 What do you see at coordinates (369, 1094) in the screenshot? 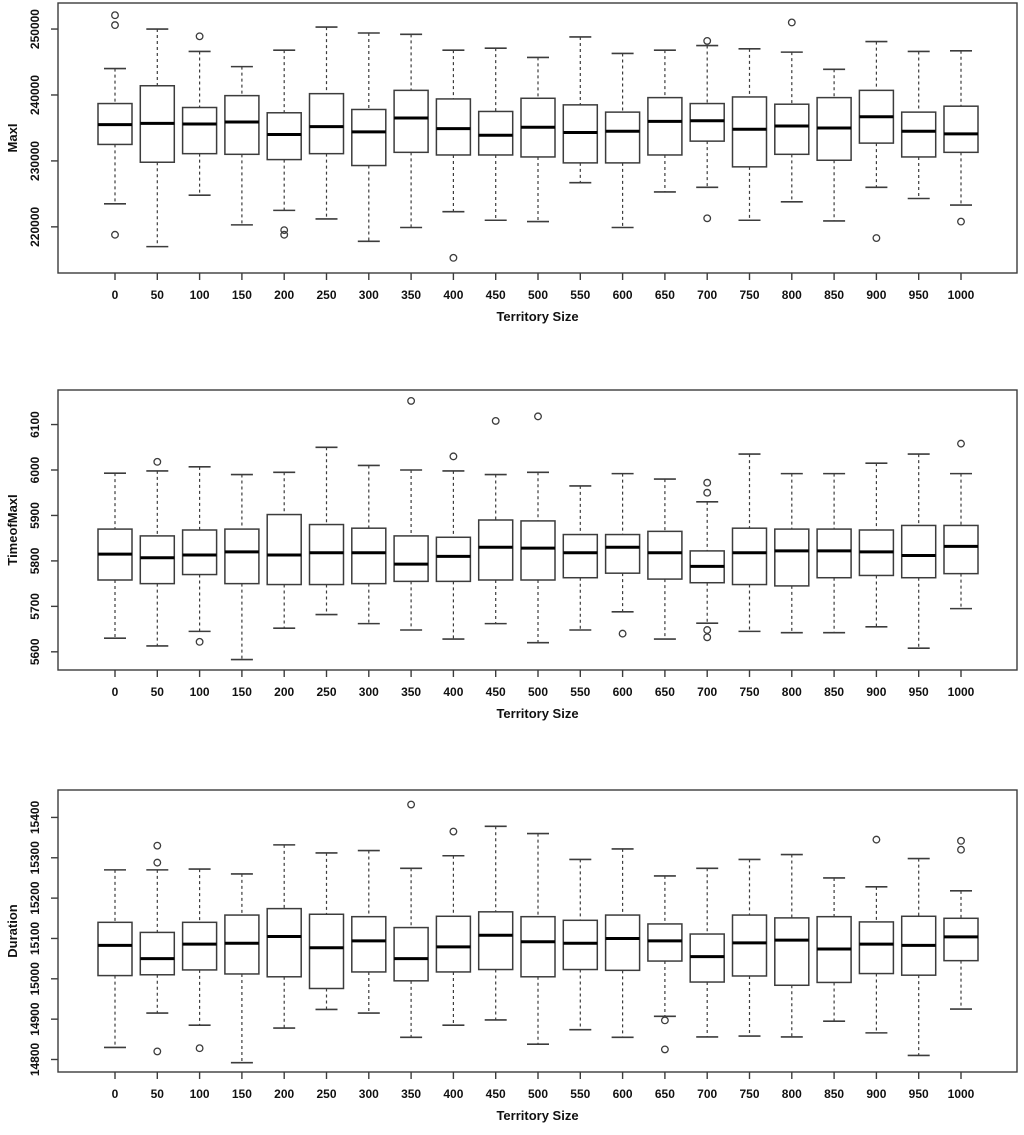
I see `x-tick-label: 300` at bounding box center [369, 1094].